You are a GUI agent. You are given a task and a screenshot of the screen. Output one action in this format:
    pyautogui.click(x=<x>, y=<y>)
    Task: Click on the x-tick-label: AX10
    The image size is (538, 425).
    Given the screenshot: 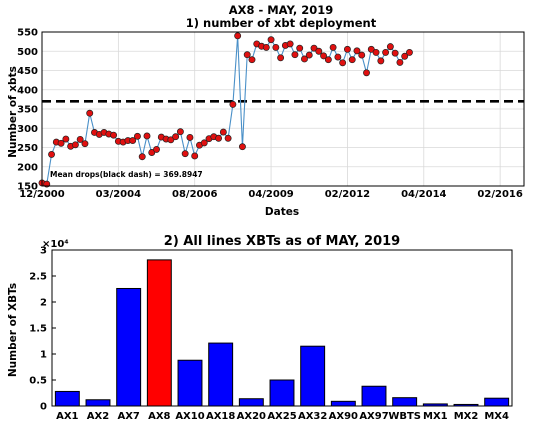 What is the action you would take?
    pyautogui.click(x=189, y=416)
    